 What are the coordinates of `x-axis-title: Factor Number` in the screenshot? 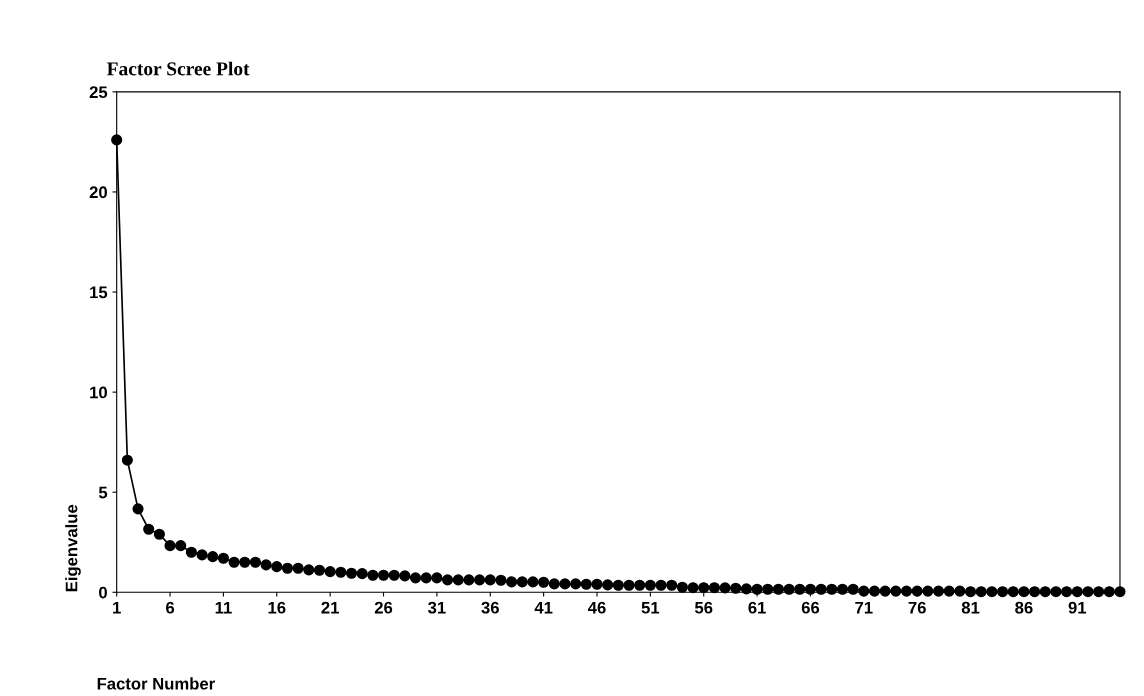 It's located at (156, 683).